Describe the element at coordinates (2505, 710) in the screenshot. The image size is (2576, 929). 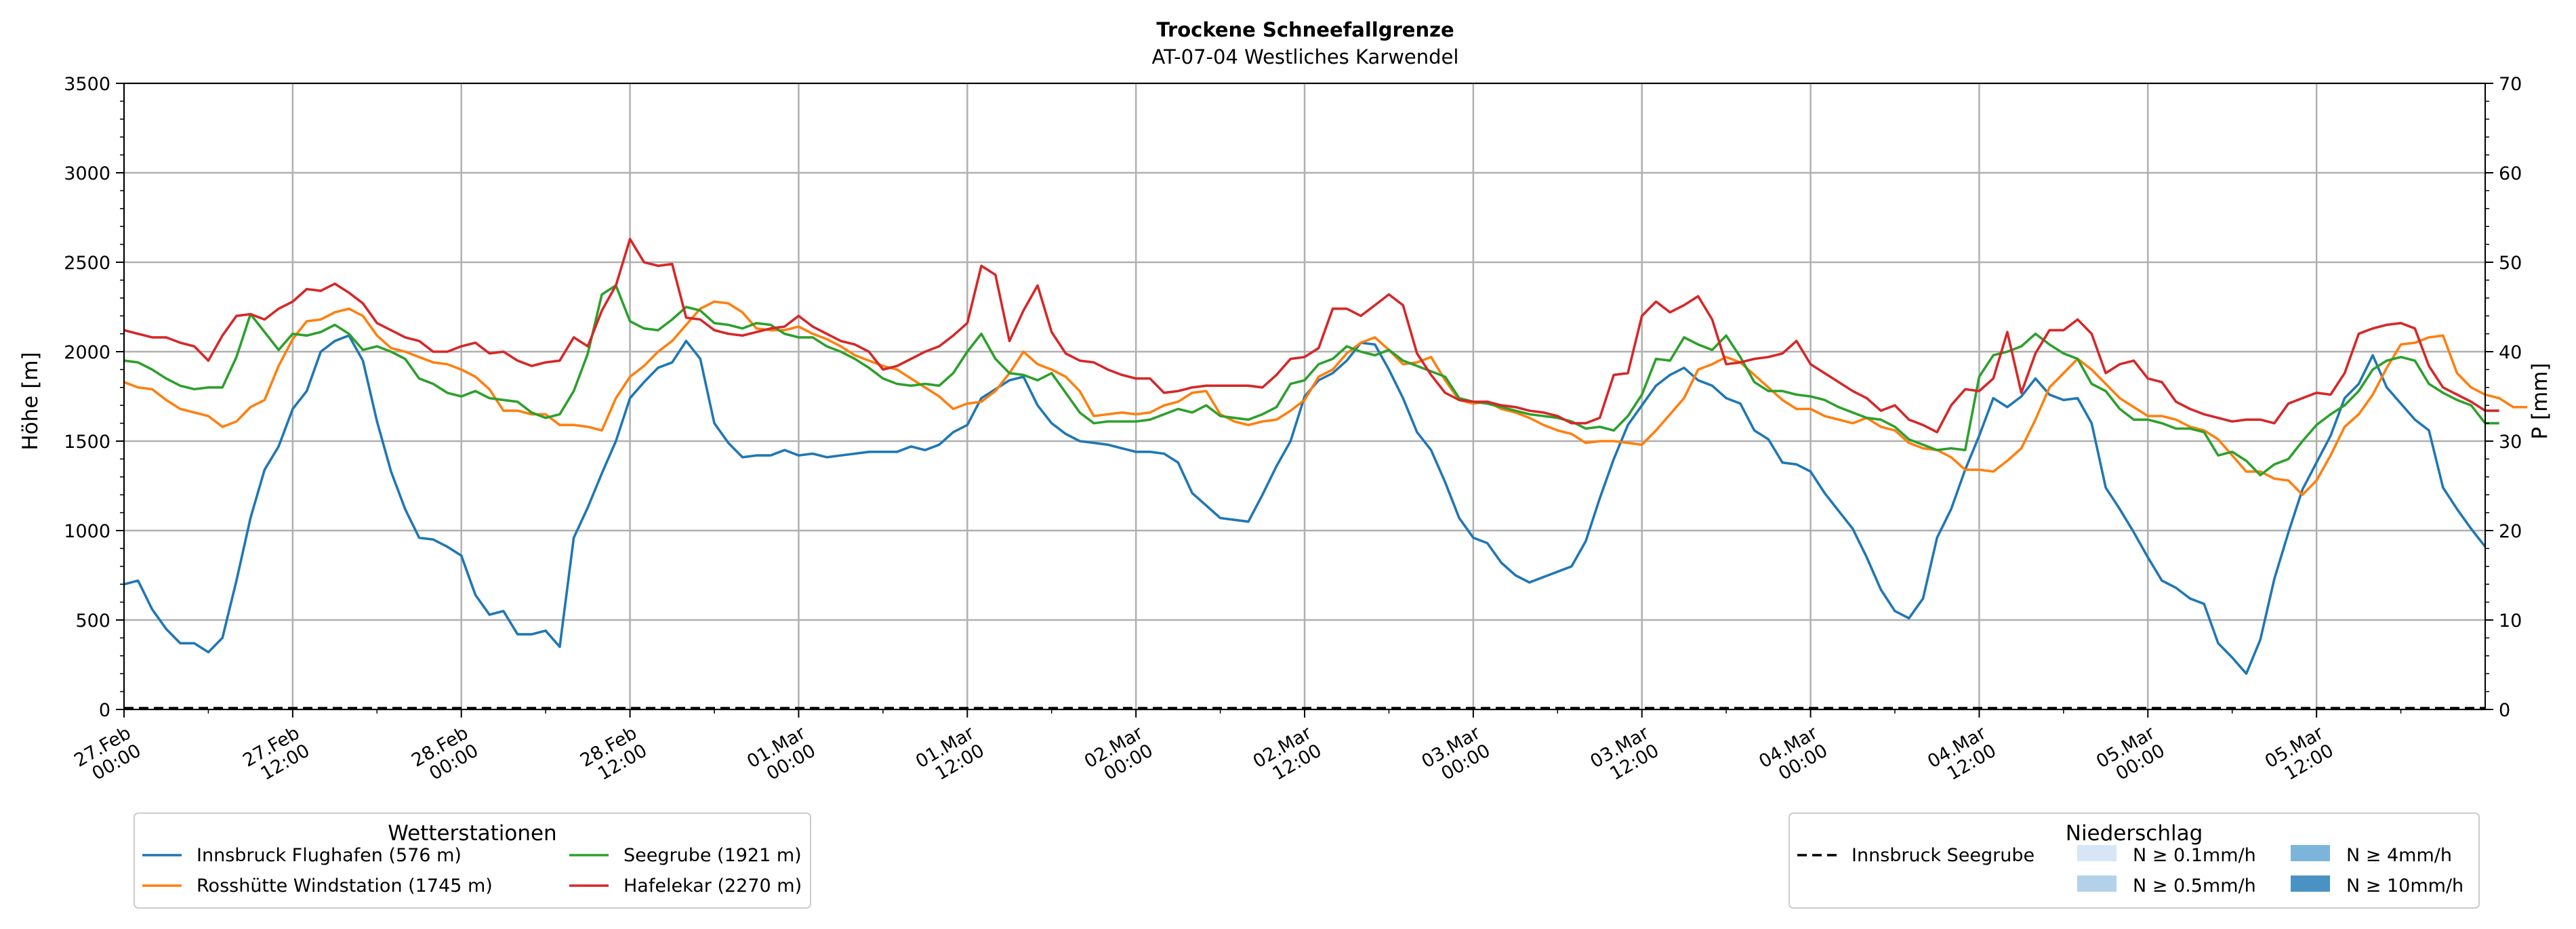
I see `y-right-tick-label: 0` at that location.